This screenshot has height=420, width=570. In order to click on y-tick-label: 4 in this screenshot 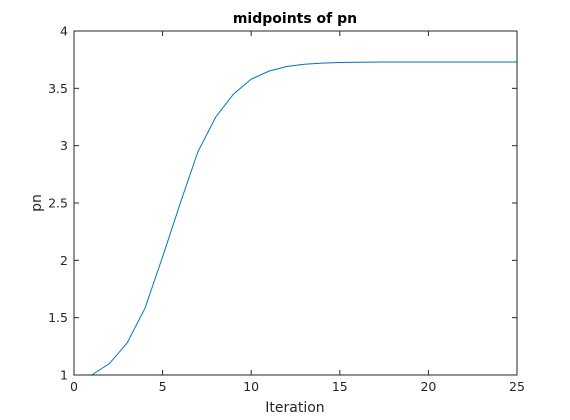, I will do `click(64, 31)`.